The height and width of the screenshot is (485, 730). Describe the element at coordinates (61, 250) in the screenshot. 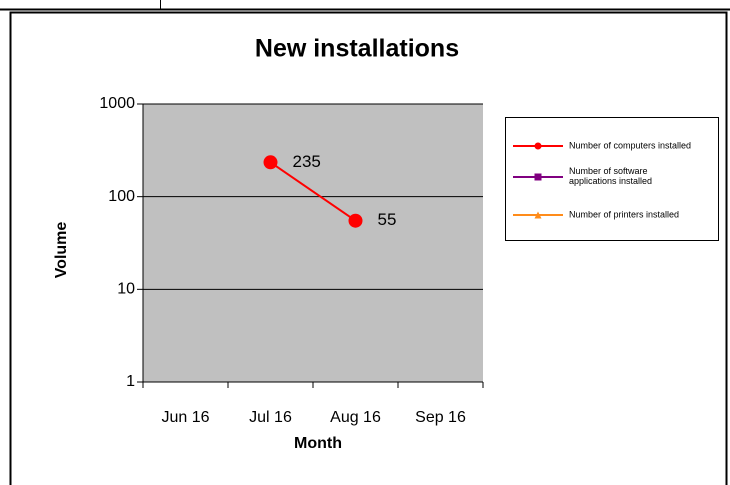

I see `y-axis-label: Volume` at that location.